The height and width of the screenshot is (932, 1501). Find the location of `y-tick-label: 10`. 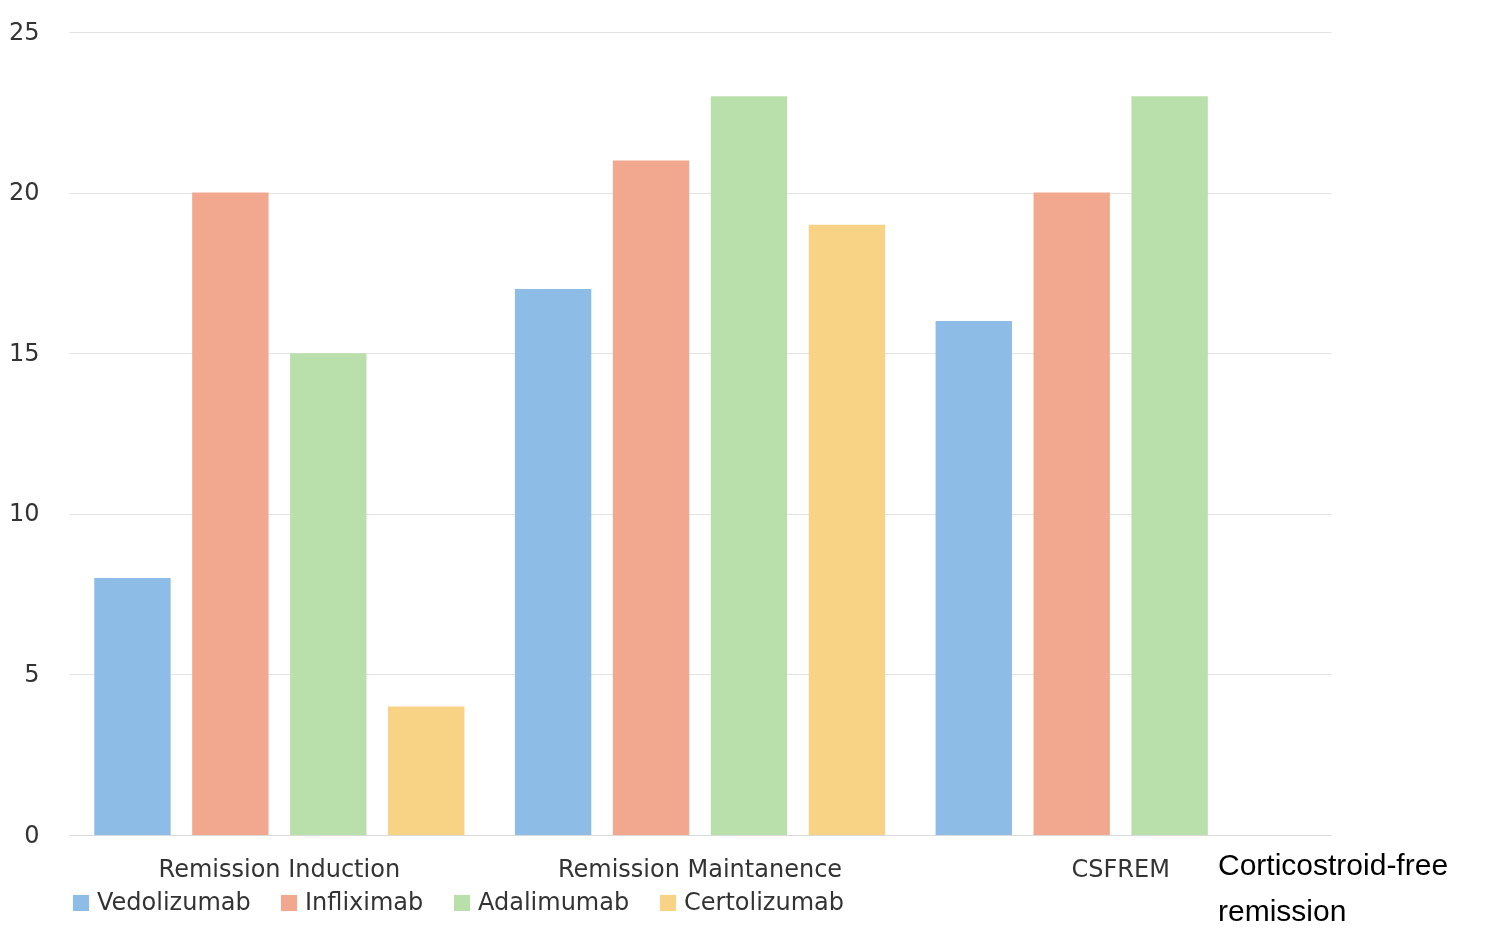

y-tick-label: 10 is located at coordinates (24, 513).